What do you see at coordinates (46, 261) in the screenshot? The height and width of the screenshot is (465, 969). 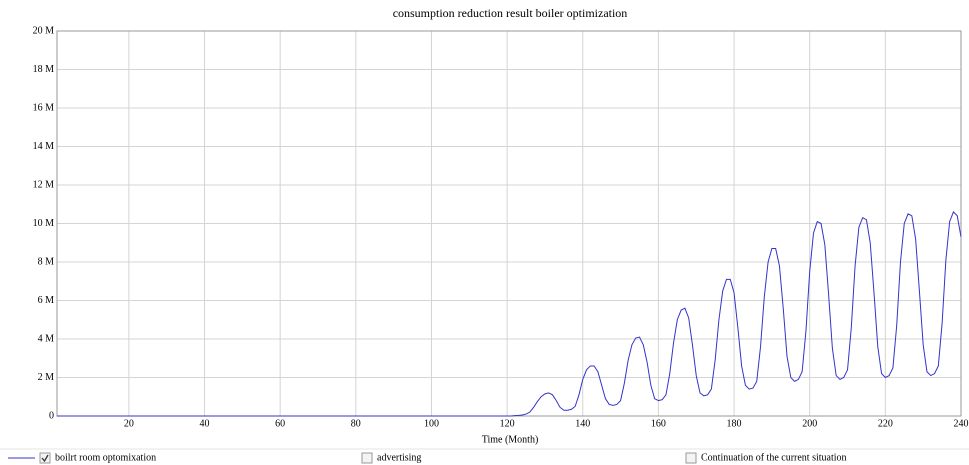 I see `y-tick-label: 8 M` at bounding box center [46, 261].